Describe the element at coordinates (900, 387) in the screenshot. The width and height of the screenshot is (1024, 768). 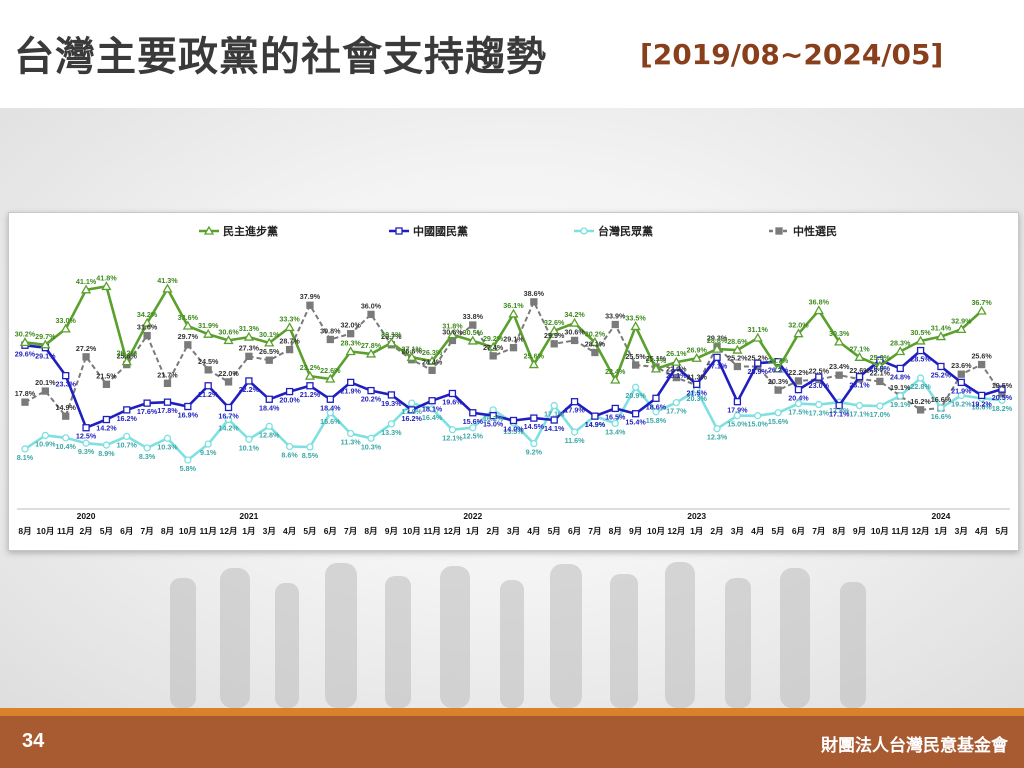
I see `data-label: 19.1%` at that location.